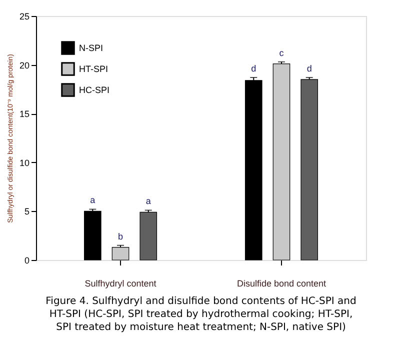  What do you see at coordinates (281, 53) in the screenshot?
I see `data-label: c` at bounding box center [281, 53].